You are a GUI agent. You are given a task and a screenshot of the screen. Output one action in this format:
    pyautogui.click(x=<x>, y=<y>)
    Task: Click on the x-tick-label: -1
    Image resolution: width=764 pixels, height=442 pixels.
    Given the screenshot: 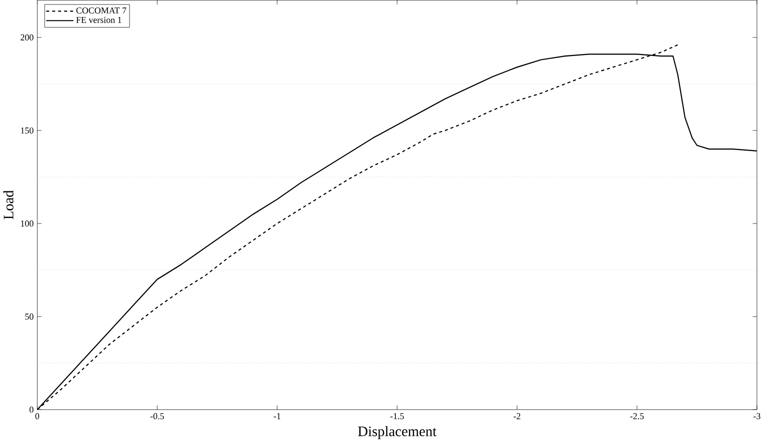 What is the action you would take?
    pyautogui.click(x=277, y=415)
    